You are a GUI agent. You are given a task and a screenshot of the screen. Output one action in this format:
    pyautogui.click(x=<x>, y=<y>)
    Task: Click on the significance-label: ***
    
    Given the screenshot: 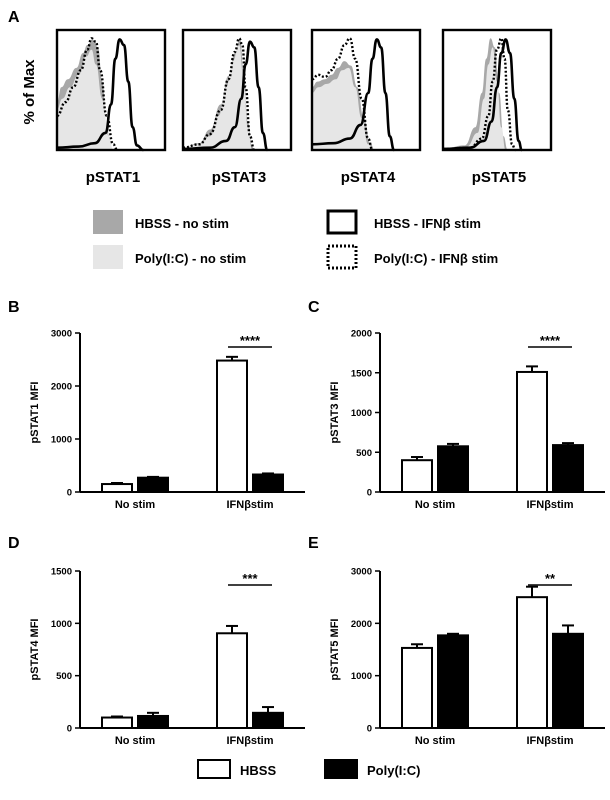 What is the action you would take?
    pyautogui.click(x=250, y=578)
    